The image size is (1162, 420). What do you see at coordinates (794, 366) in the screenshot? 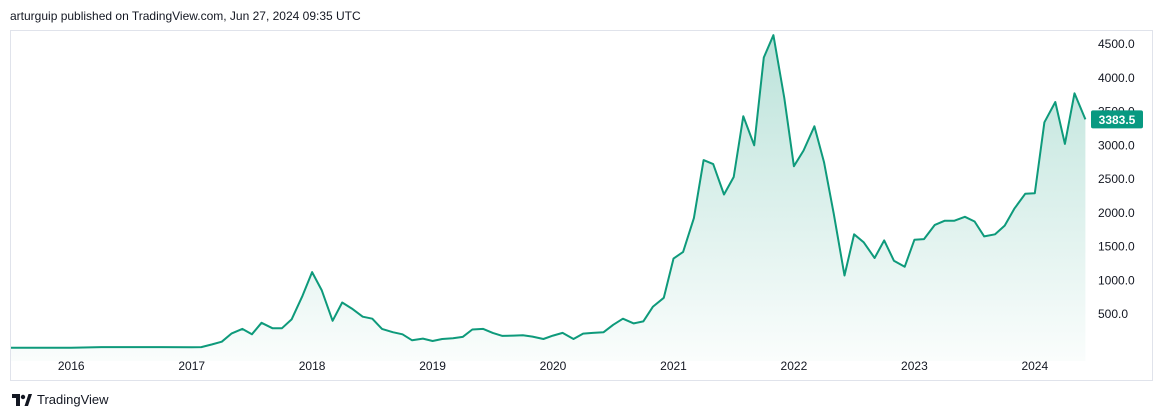
I see `x-tick-label: 2022` at bounding box center [794, 366].